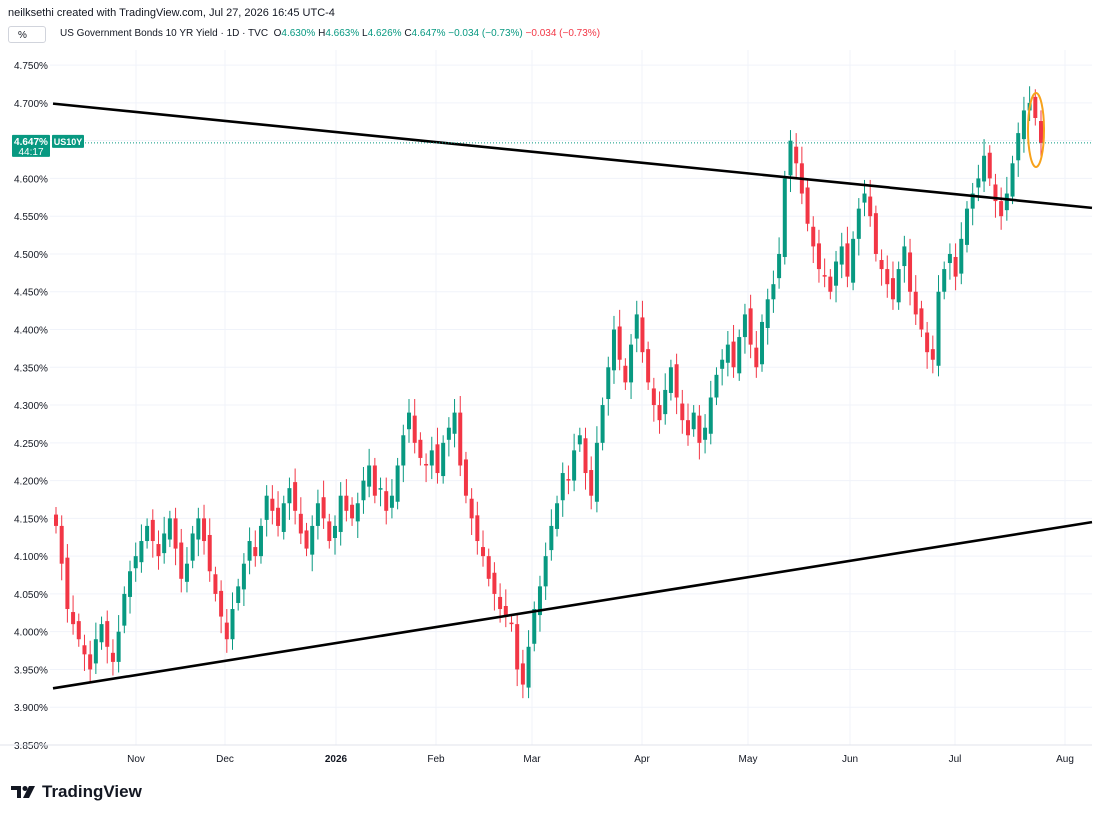 This screenshot has height=816, width=1100. Describe the element at coordinates (31, 746) in the screenshot. I see `y-tick-label: 3.850%` at that location.